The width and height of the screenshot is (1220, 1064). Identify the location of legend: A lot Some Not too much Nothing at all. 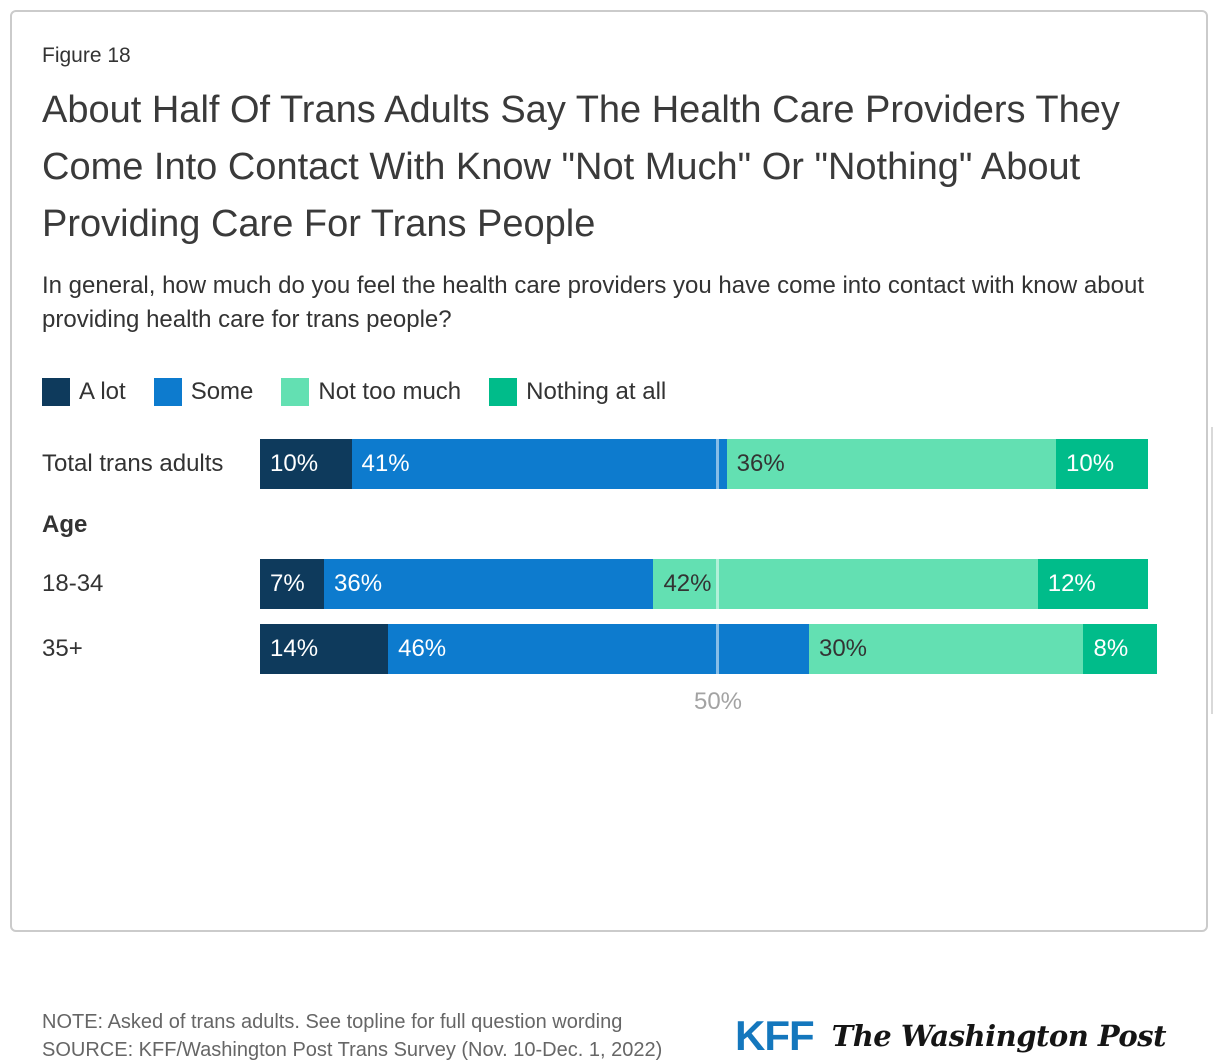
(610, 392).